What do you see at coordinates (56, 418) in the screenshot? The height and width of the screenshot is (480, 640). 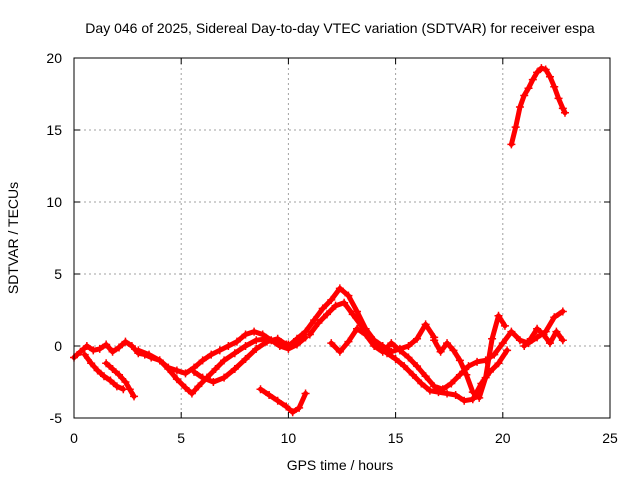 I see `y-tick-label: -5` at bounding box center [56, 418].